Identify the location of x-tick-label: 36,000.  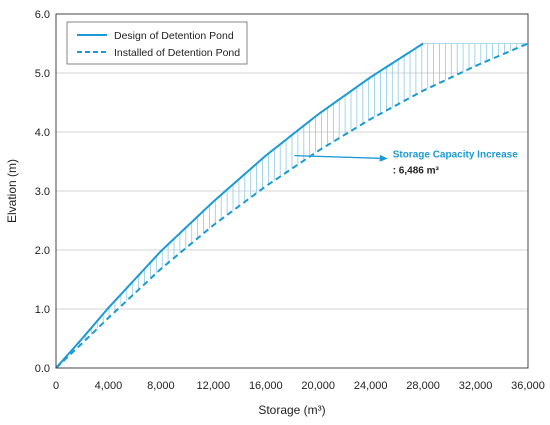
(528, 386).